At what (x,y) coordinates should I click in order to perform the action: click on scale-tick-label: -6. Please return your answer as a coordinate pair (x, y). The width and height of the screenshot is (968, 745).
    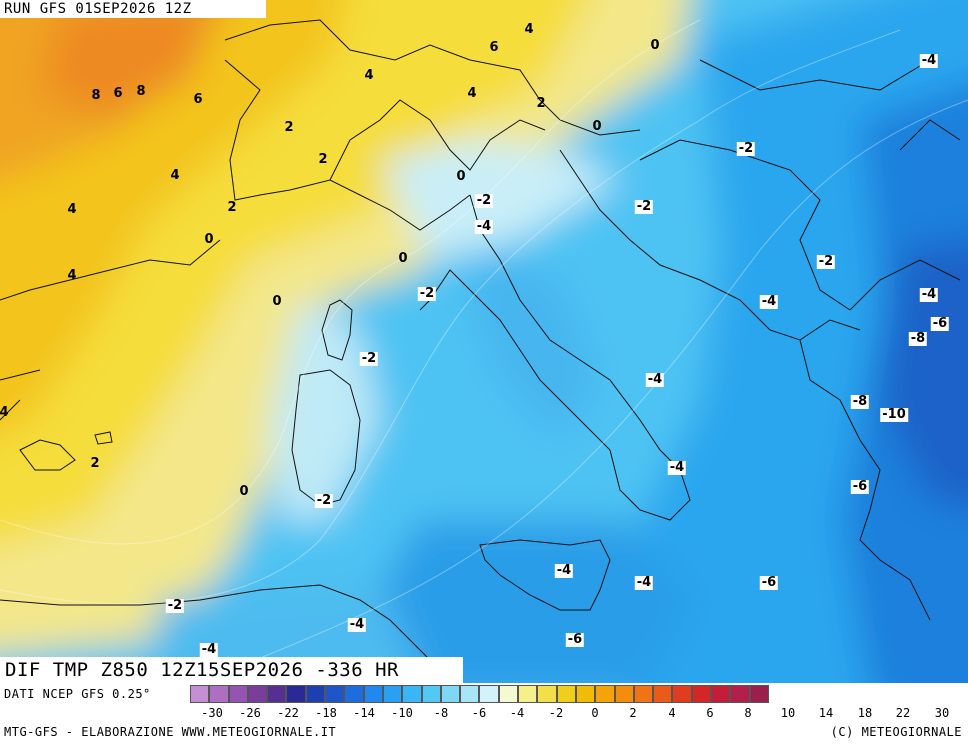
    Looking at the image, I should click on (479, 713).